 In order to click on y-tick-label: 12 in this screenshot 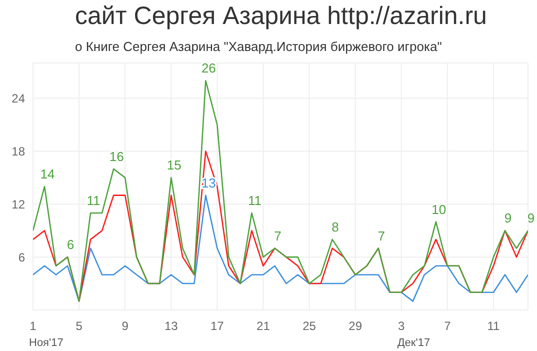, I will do `click(19, 204)`.